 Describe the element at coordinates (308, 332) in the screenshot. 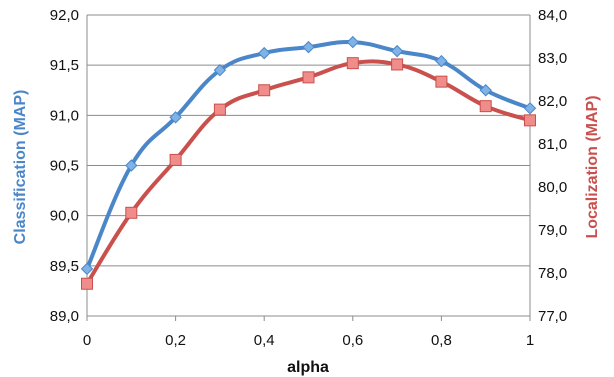

I see `x-axis-ticks: 0 0,2 0,4 0,6 0,8 1` at that location.